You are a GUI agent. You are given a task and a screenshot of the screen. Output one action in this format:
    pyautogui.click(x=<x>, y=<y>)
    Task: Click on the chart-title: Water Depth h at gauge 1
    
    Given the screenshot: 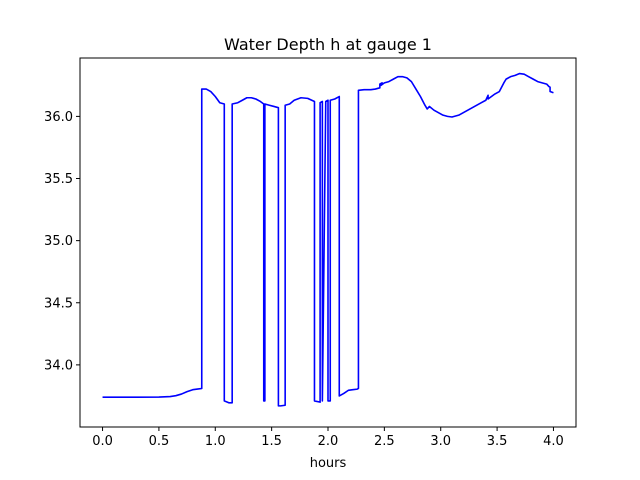 What is the action you would take?
    pyautogui.click(x=328, y=44)
    